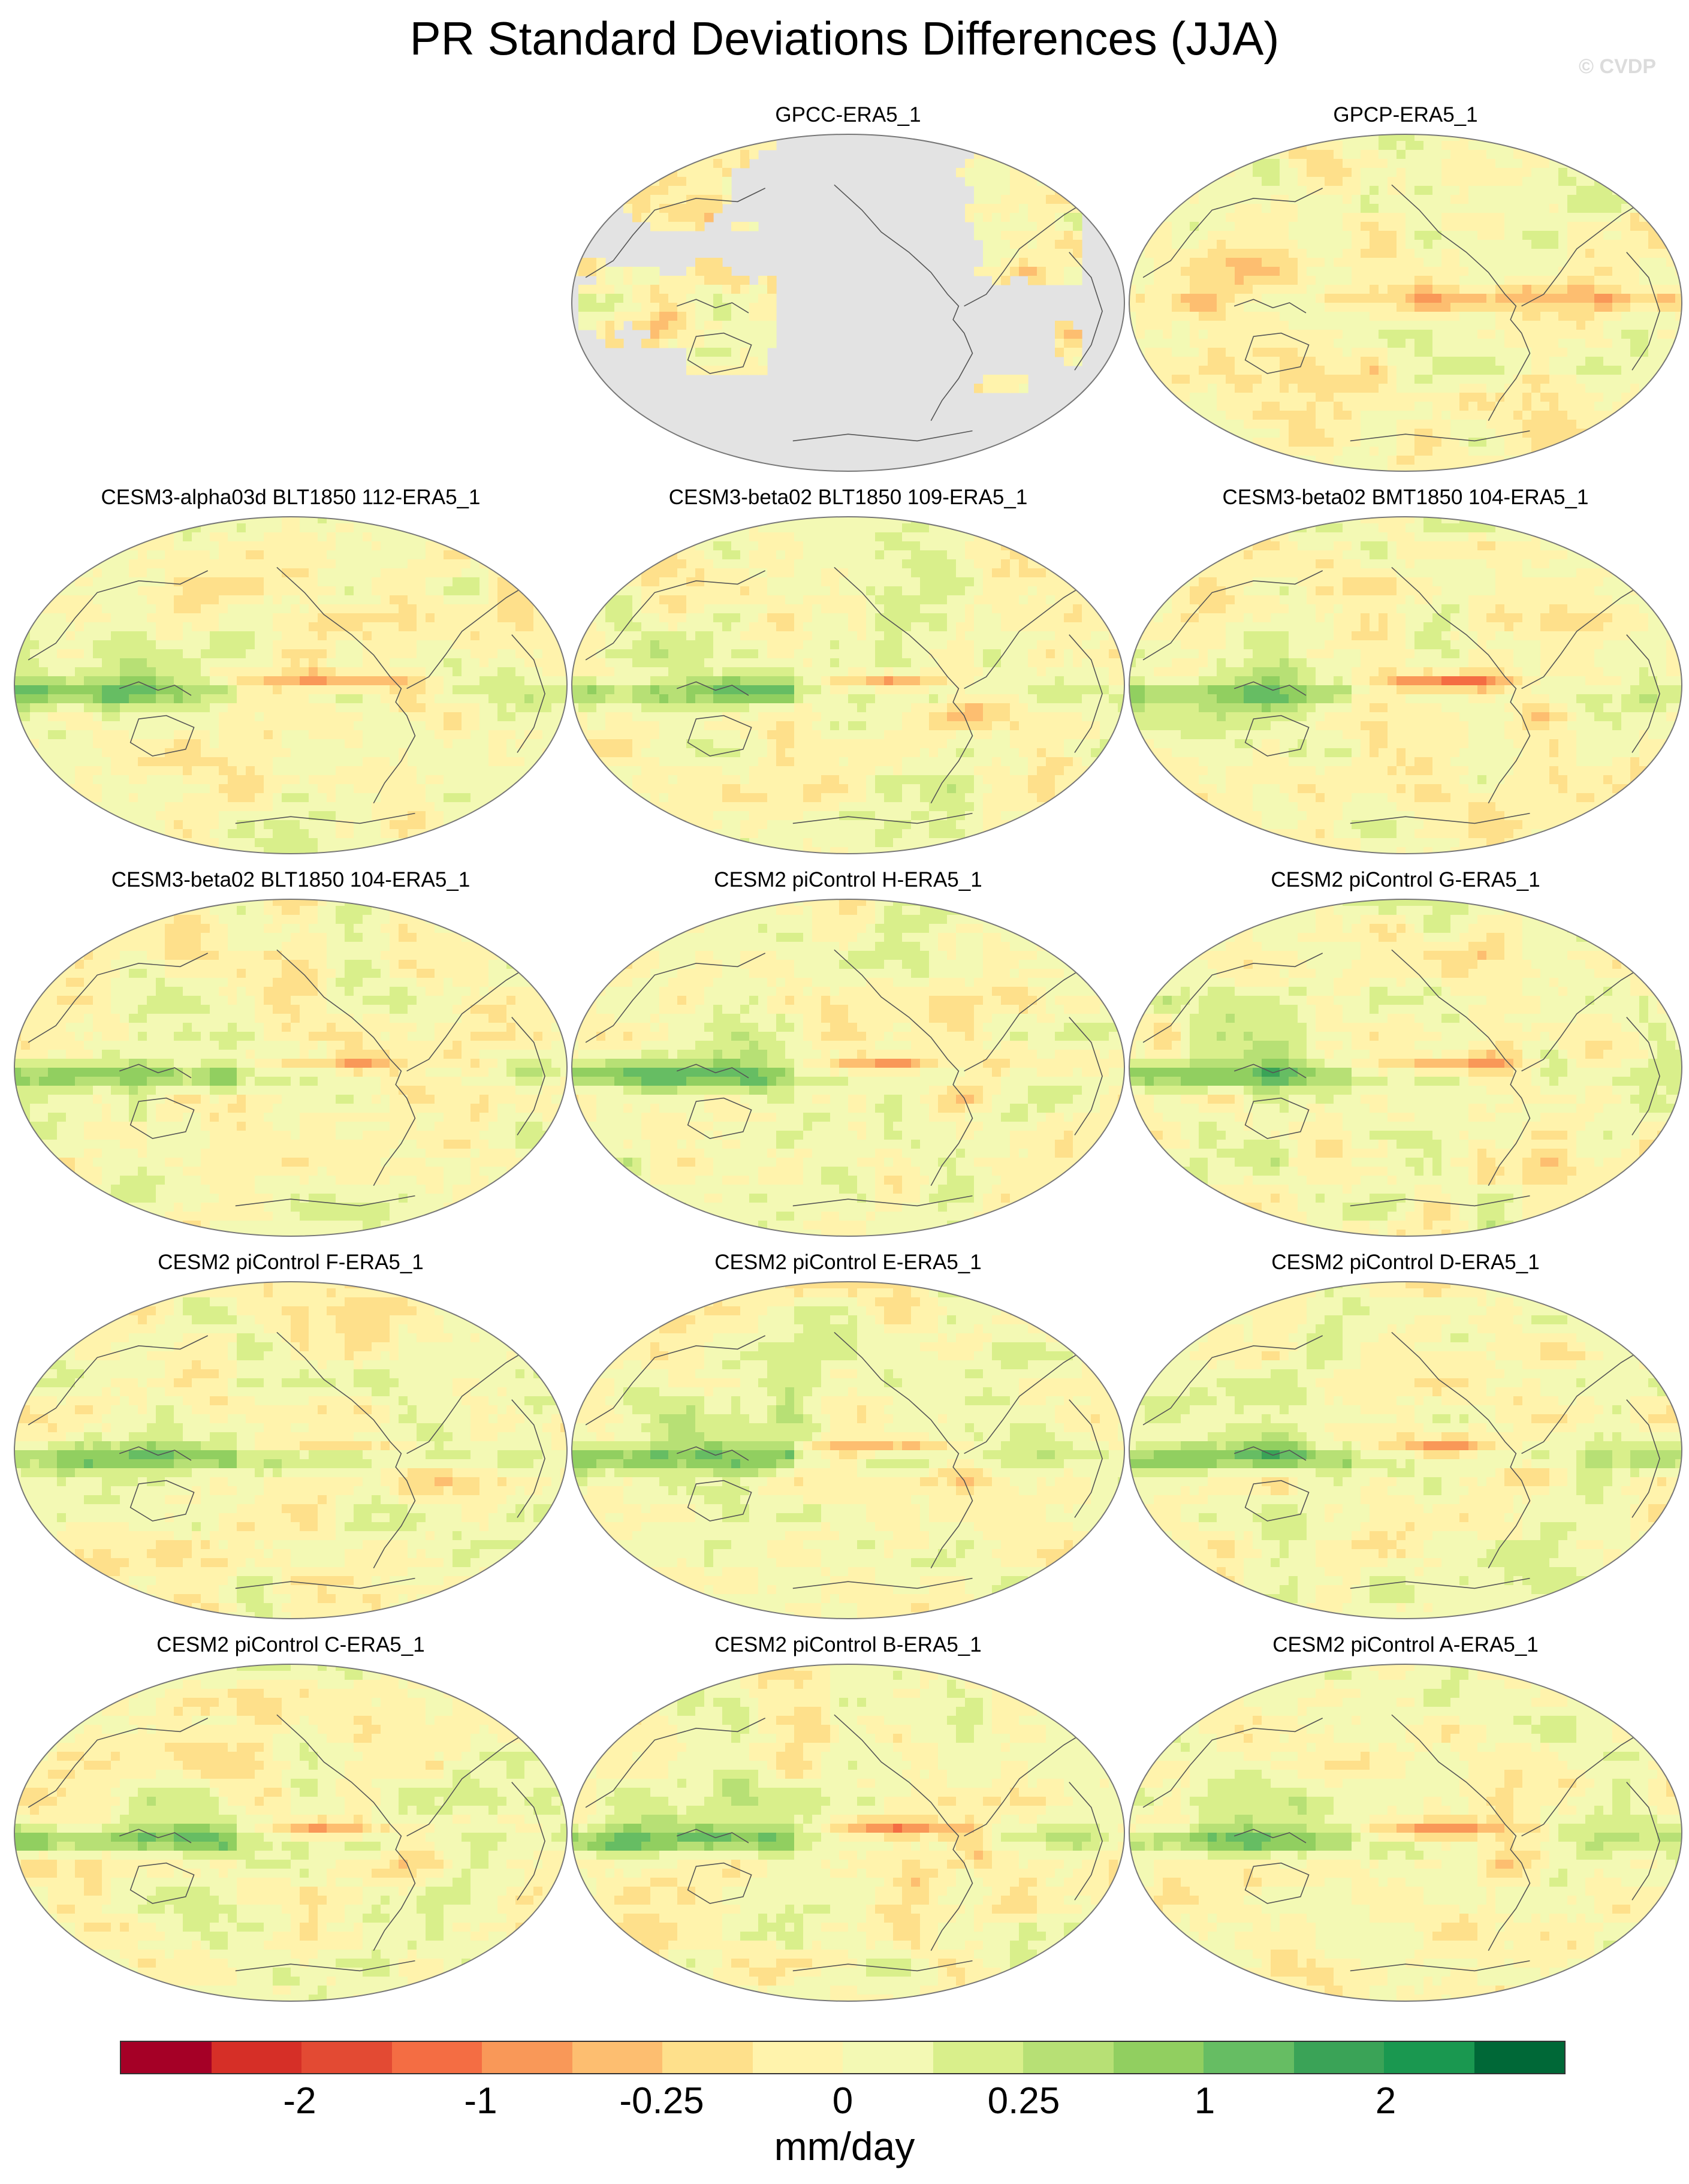 The width and height of the screenshot is (1689, 2184). What do you see at coordinates (848, 1262) in the screenshot?
I see `panel-title: CESM2 piControl E-ERA5_1` at bounding box center [848, 1262].